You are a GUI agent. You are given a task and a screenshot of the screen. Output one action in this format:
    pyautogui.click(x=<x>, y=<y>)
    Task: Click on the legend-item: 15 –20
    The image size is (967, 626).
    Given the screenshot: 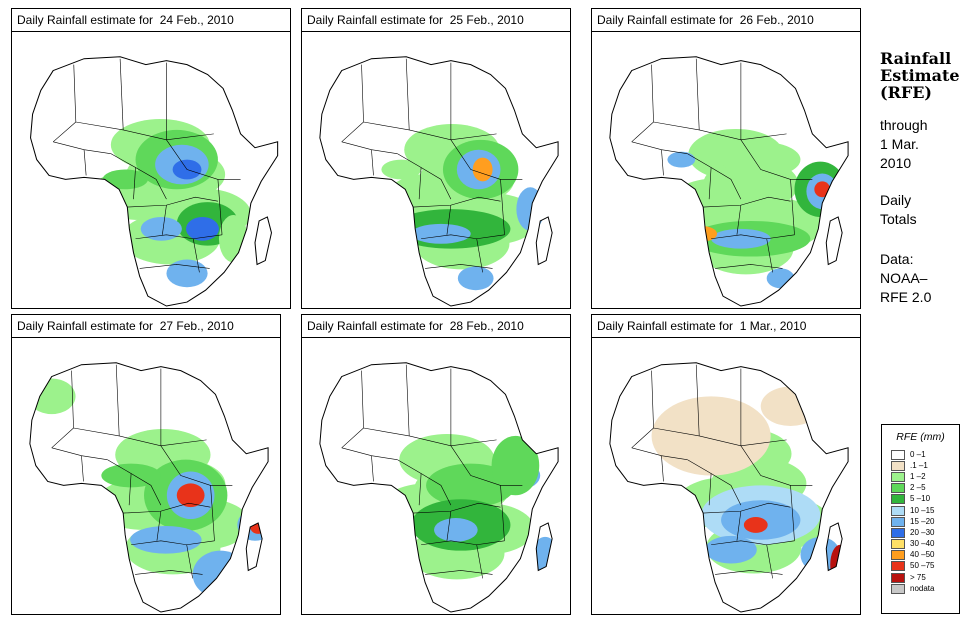 What is the action you would take?
    pyautogui.click(x=920, y=521)
    